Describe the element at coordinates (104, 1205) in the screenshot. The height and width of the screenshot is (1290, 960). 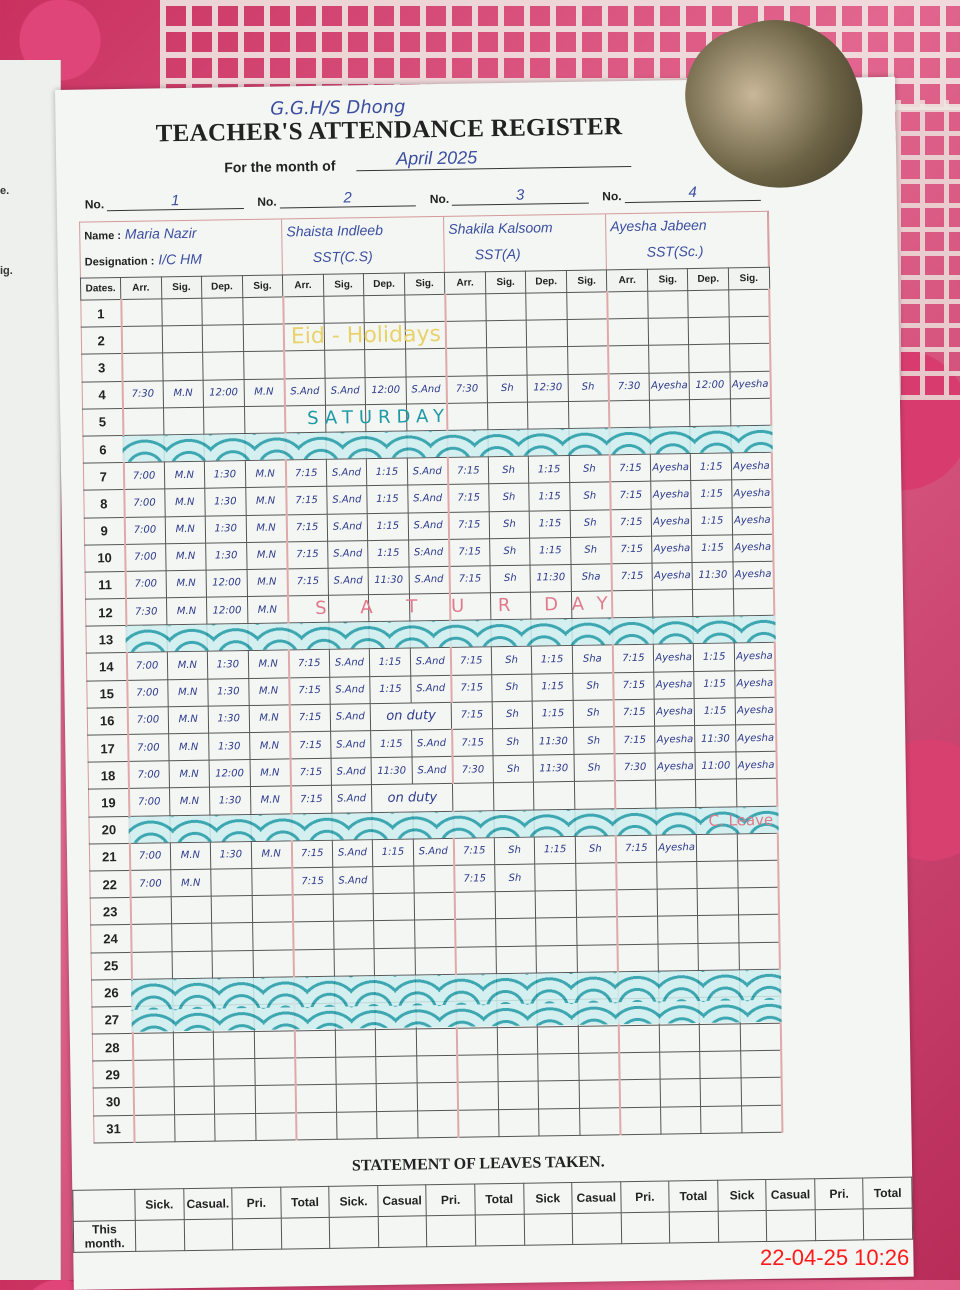
I see `leaves-corner` at that location.